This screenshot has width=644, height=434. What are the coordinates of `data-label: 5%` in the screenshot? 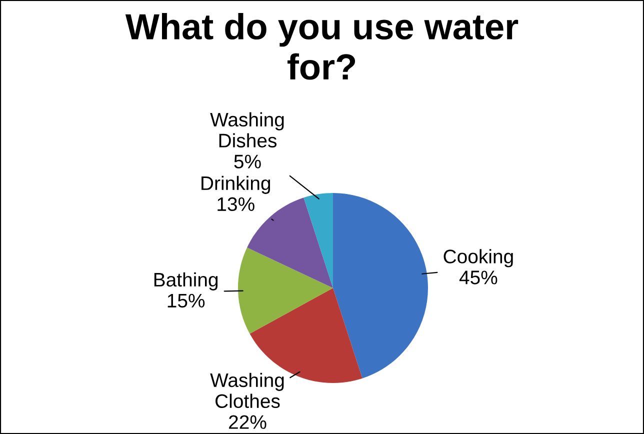 It's located at (247, 161).